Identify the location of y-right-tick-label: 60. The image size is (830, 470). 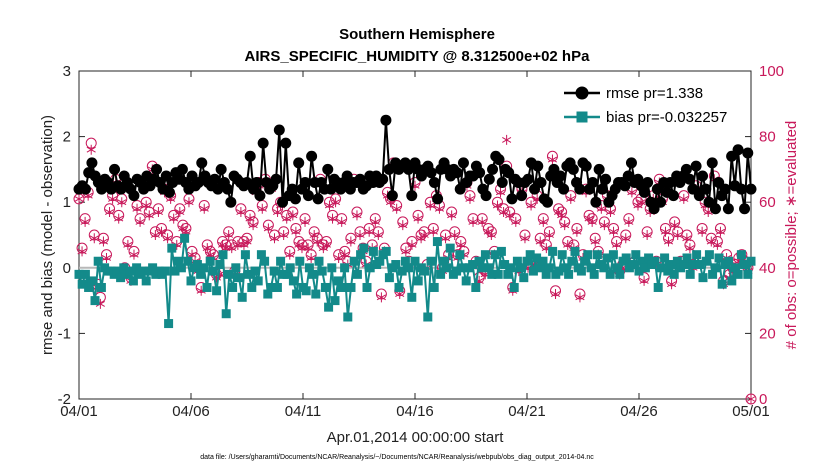
(767, 202).